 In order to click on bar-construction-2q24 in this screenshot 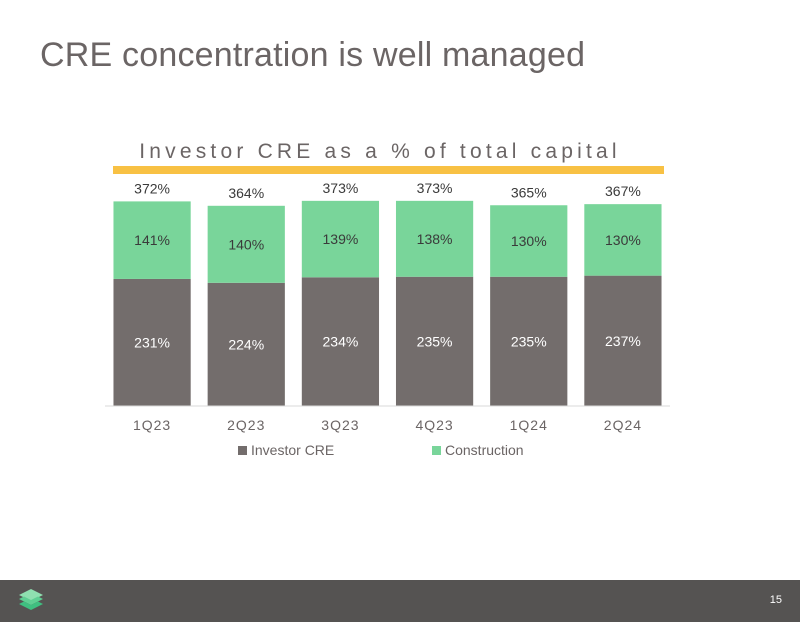, I will do `click(623, 240)`.